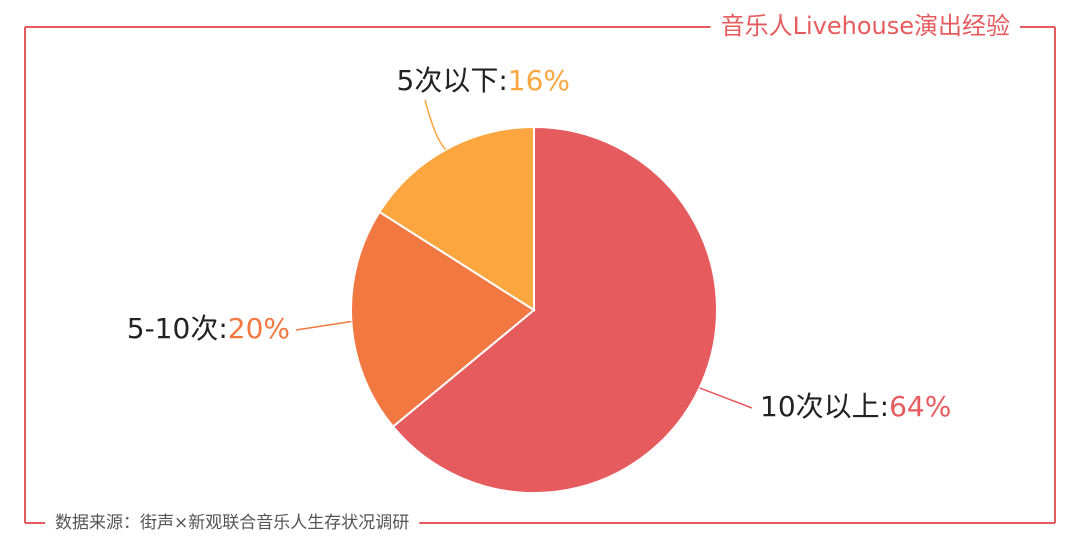  Describe the element at coordinates (448, 80) in the screenshot. I see `category-label: 5次以下` at that location.